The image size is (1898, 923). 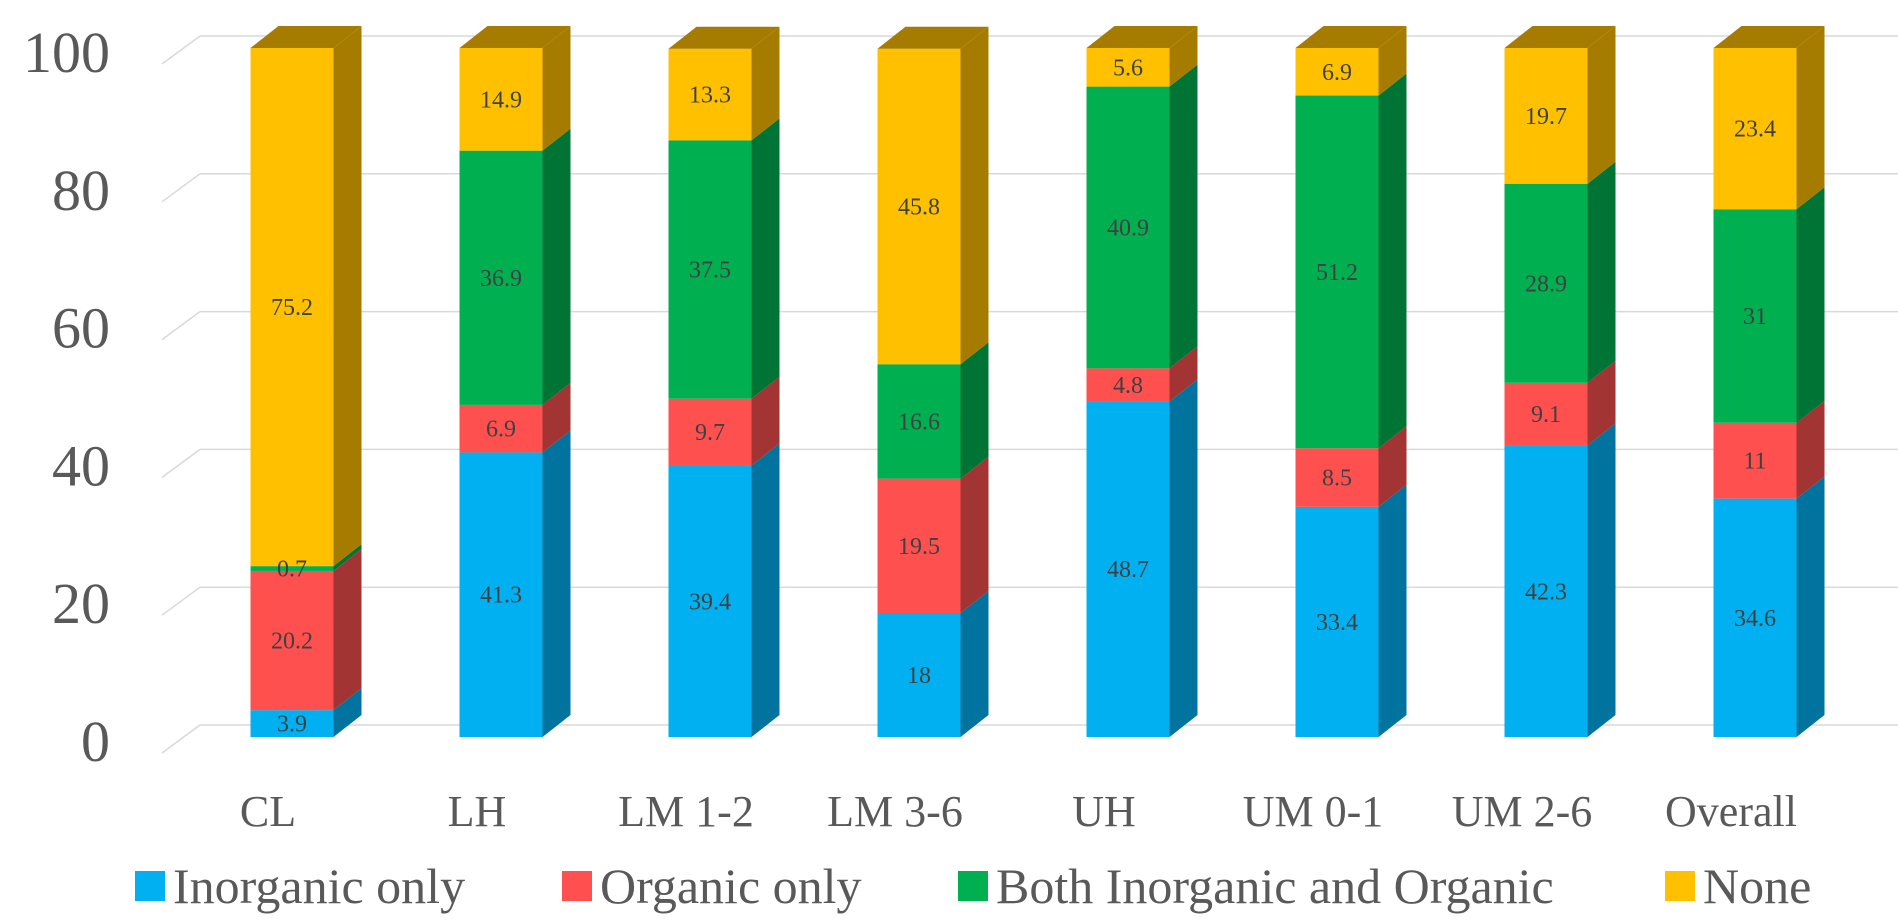 What do you see at coordinates (81, 328) in the screenshot?
I see `y-tick-label: 60` at bounding box center [81, 328].